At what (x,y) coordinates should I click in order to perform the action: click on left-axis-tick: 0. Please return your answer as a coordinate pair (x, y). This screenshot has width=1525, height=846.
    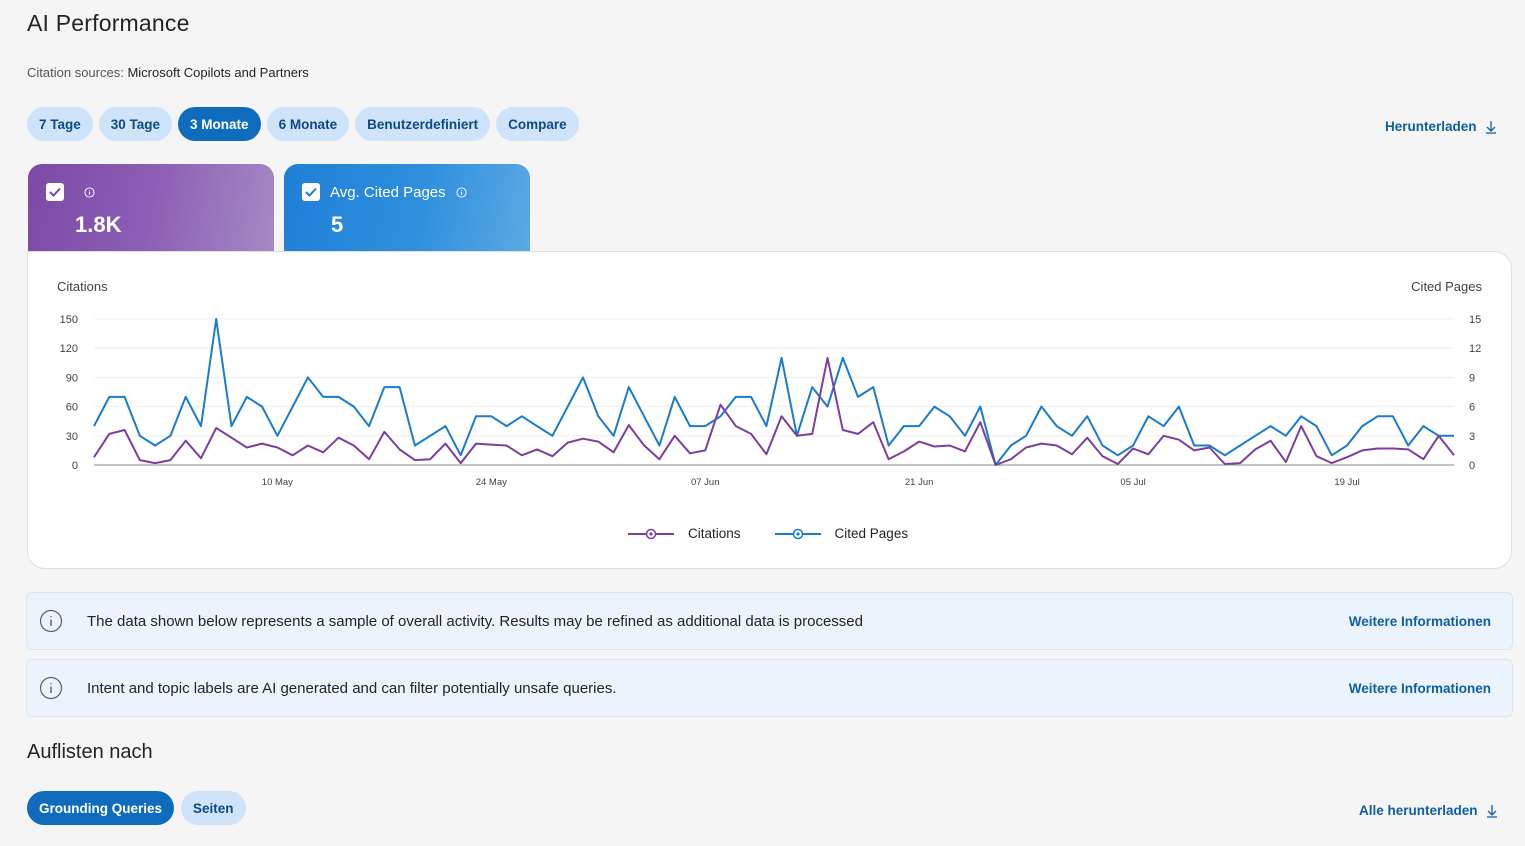
    Looking at the image, I should click on (75, 466).